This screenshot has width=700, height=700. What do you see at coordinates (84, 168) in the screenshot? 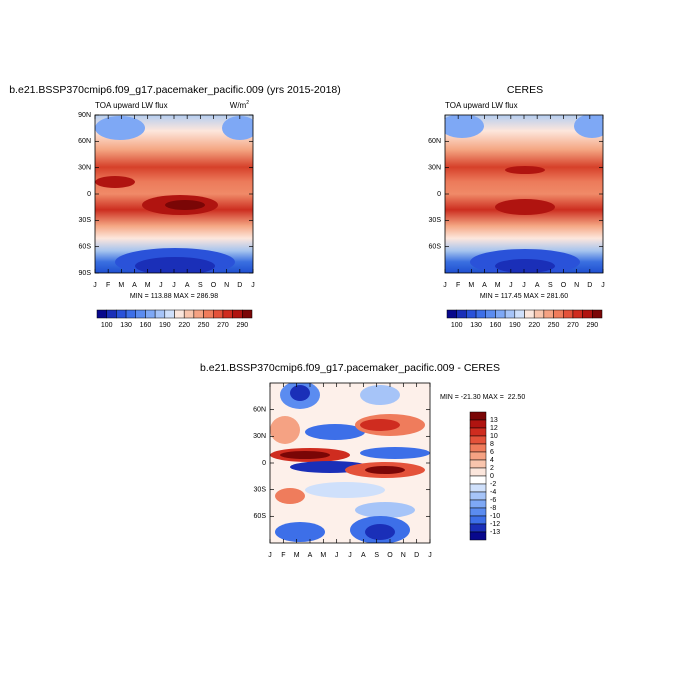
I see `y-tick-label: 30N` at bounding box center [84, 168].